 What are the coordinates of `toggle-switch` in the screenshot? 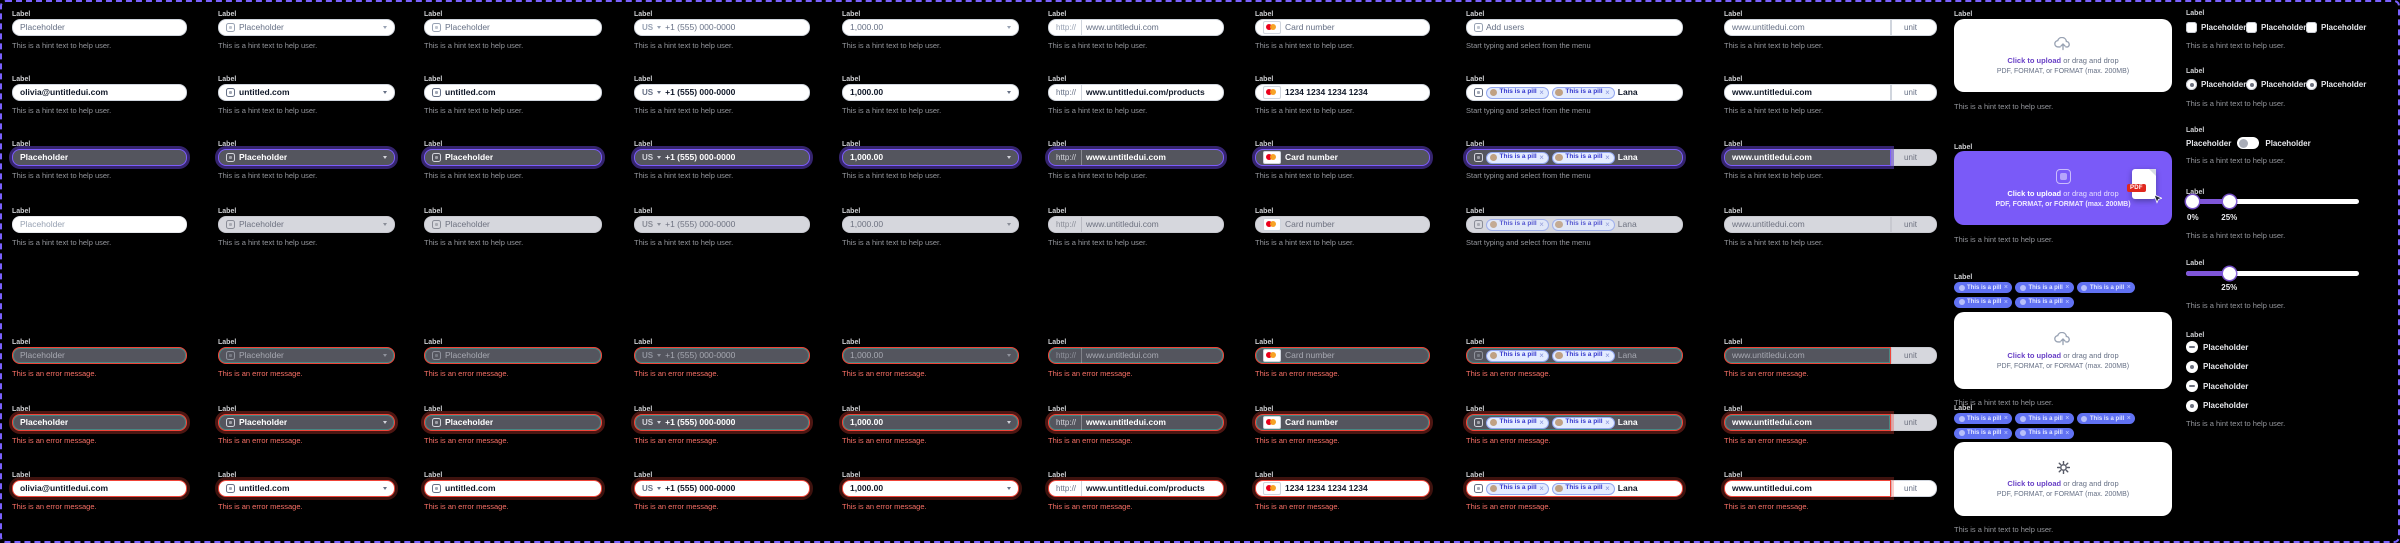 It's located at (2248, 143).